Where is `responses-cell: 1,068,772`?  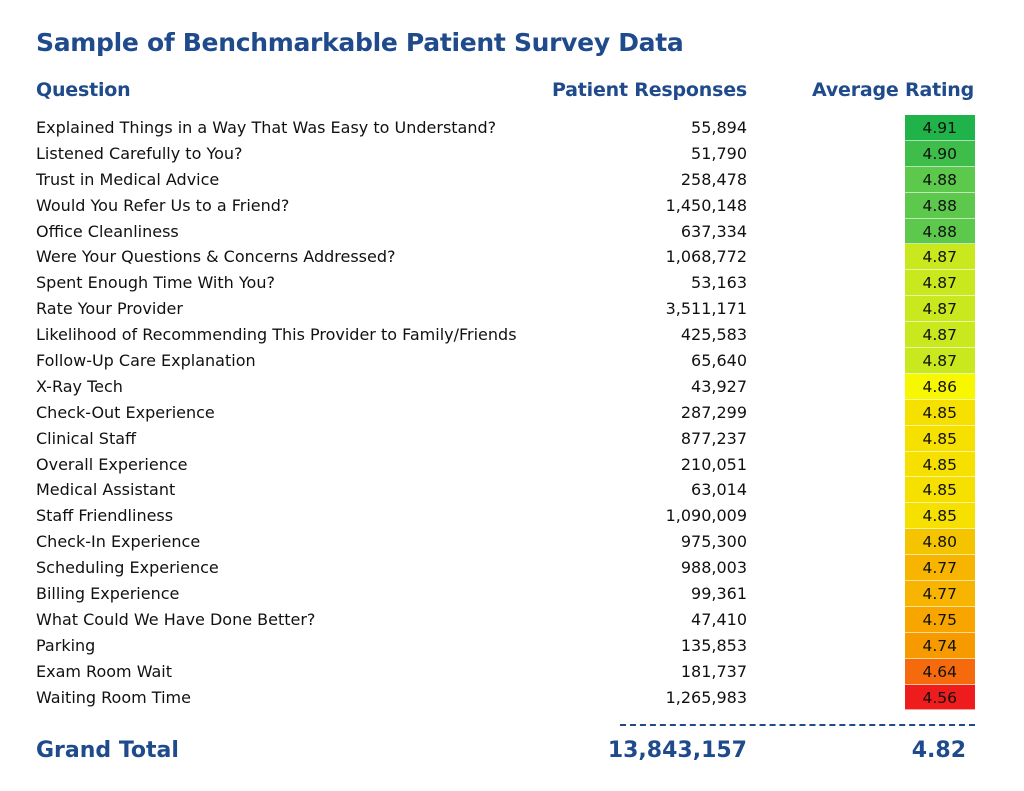 responses-cell: 1,068,772 is located at coordinates (706, 257).